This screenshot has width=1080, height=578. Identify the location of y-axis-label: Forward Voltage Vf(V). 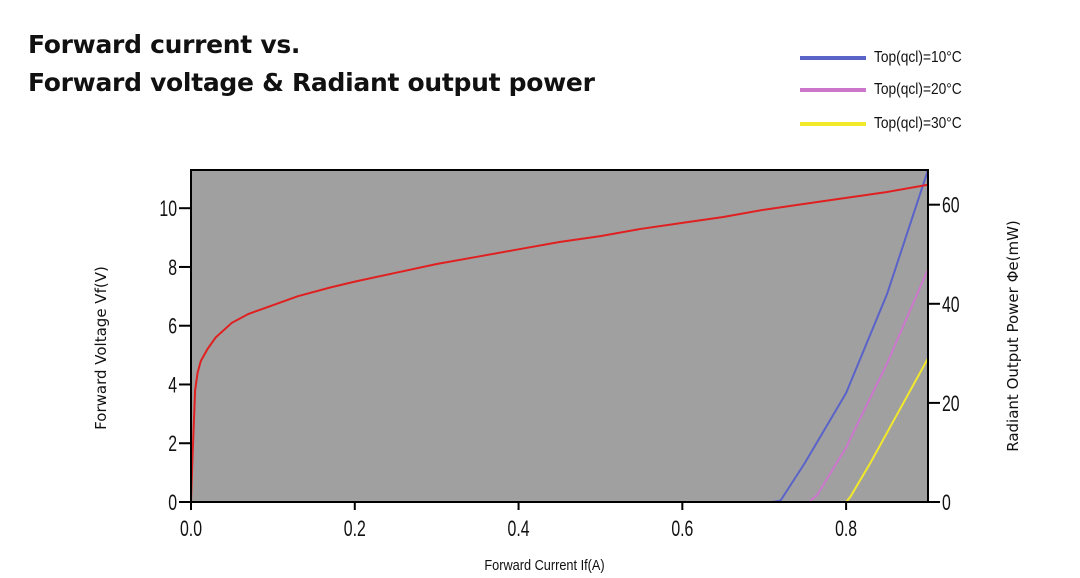
(101, 348).